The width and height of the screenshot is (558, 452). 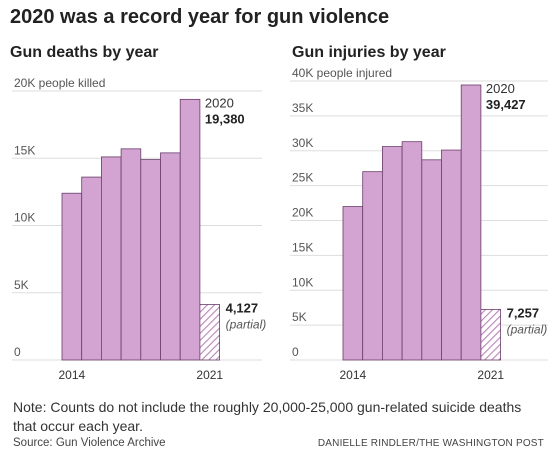 What do you see at coordinates (209, 332) in the screenshot?
I see `deaths-bar-2021` at bounding box center [209, 332].